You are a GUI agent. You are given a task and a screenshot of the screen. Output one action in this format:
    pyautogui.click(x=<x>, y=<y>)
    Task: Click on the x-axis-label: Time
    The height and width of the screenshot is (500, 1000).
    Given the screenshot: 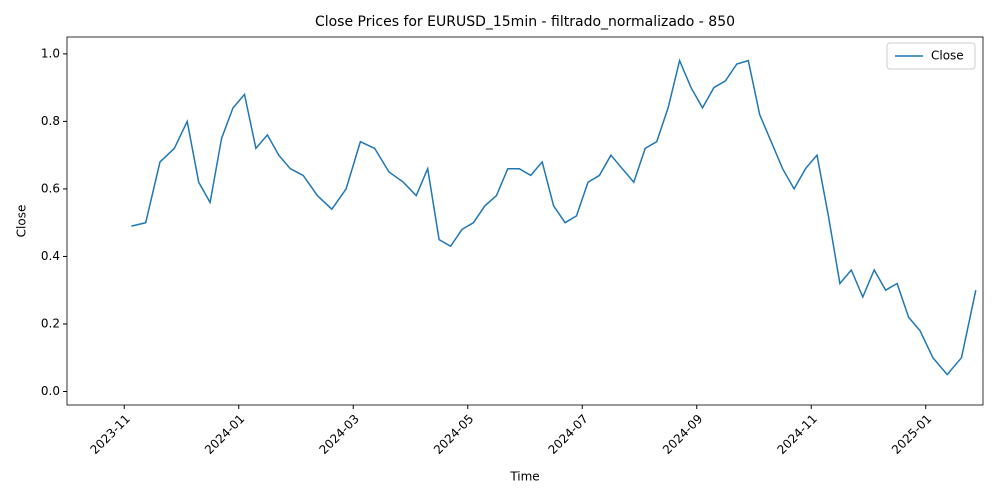 What is the action you would take?
    pyautogui.click(x=524, y=477)
    